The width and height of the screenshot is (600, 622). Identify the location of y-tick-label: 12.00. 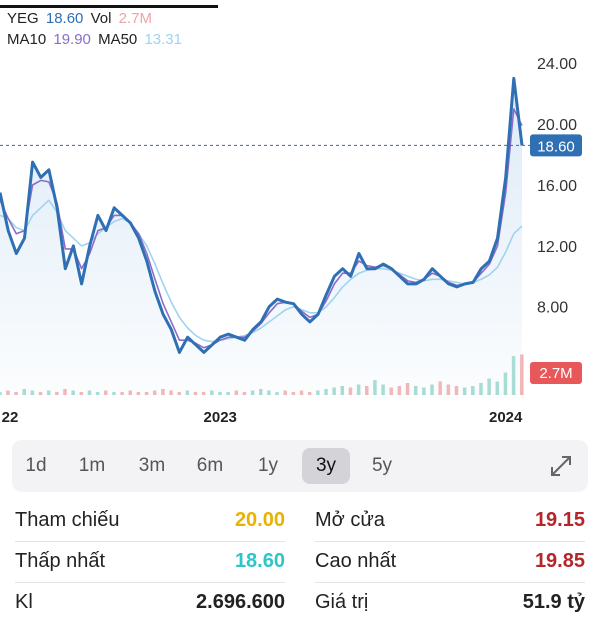
(557, 247).